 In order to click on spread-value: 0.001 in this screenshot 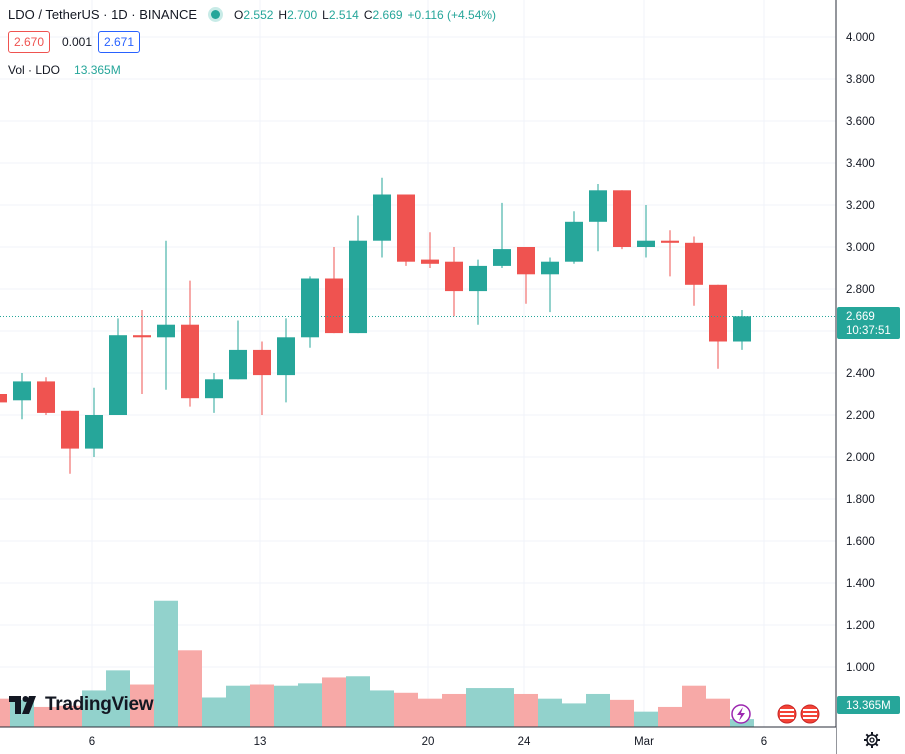, I will do `click(77, 42)`.